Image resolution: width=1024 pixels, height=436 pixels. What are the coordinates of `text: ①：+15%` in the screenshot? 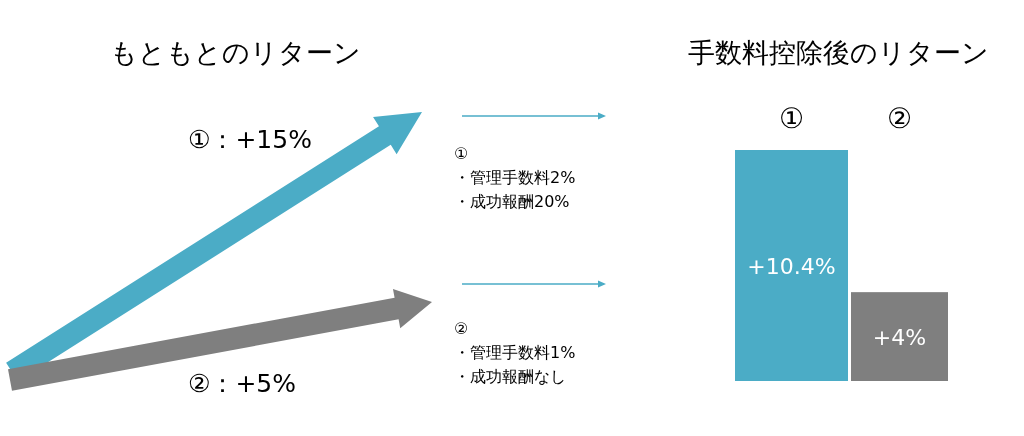 It's located at (250, 139).